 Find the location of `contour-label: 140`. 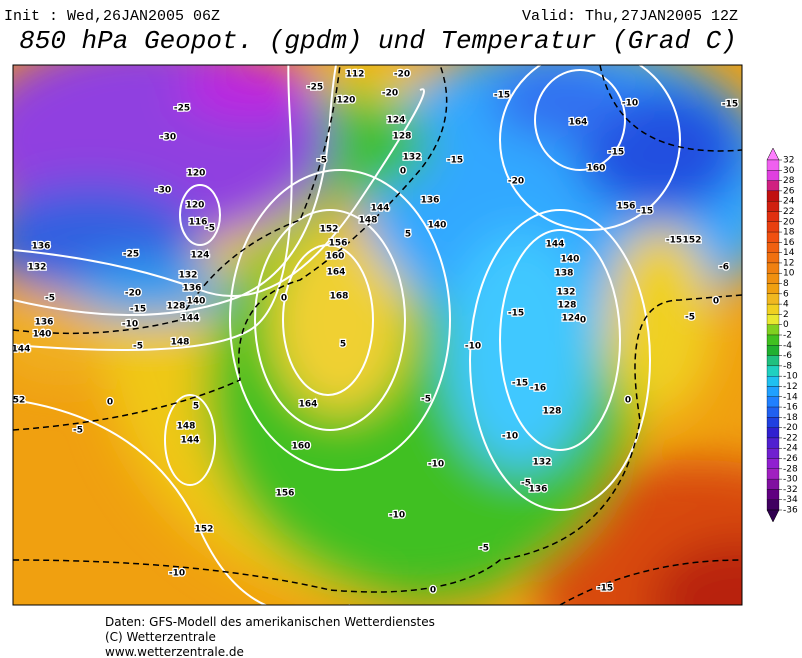

contour-label: 140 is located at coordinates (437, 226).